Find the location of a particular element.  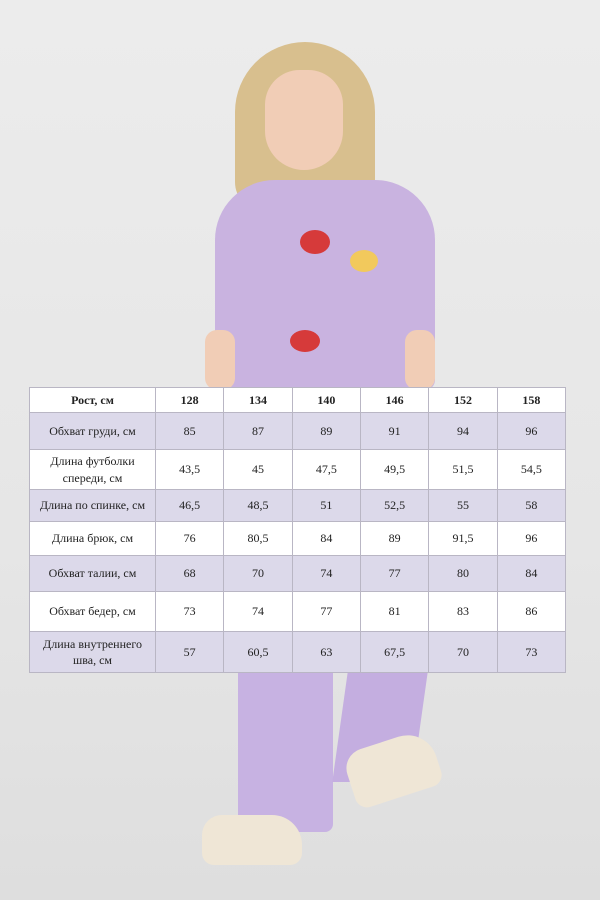

table-row: Обхват бедер, см 73 74 77 81 83 86 is located at coordinates (298, 611).